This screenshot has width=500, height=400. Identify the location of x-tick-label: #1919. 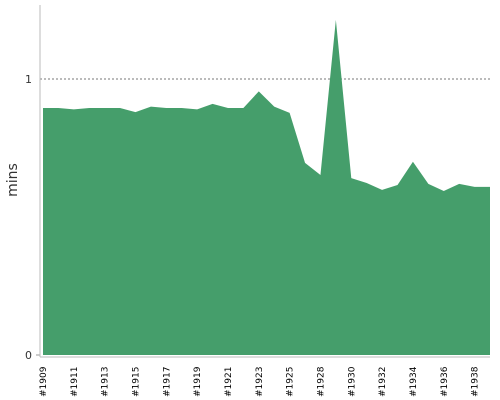
(198, 381).